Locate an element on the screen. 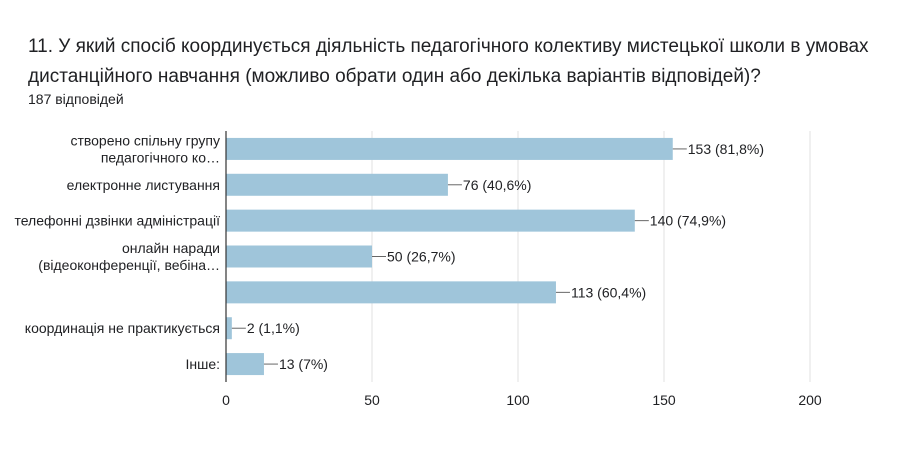 The width and height of the screenshot is (900, 457). response-count: 187 відповідей is located at coordinates (76, 99).